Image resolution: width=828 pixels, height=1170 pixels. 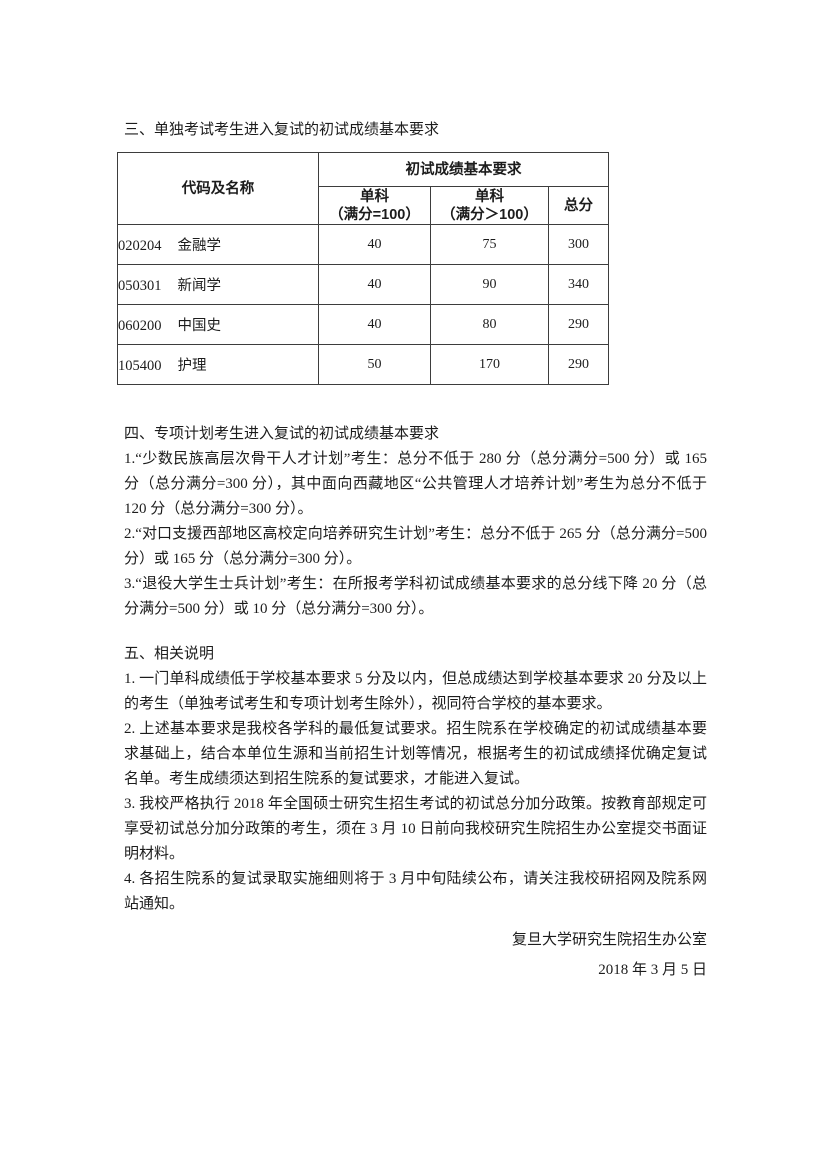 I want to click on major-name: 护理, so click(x=192, y=366).